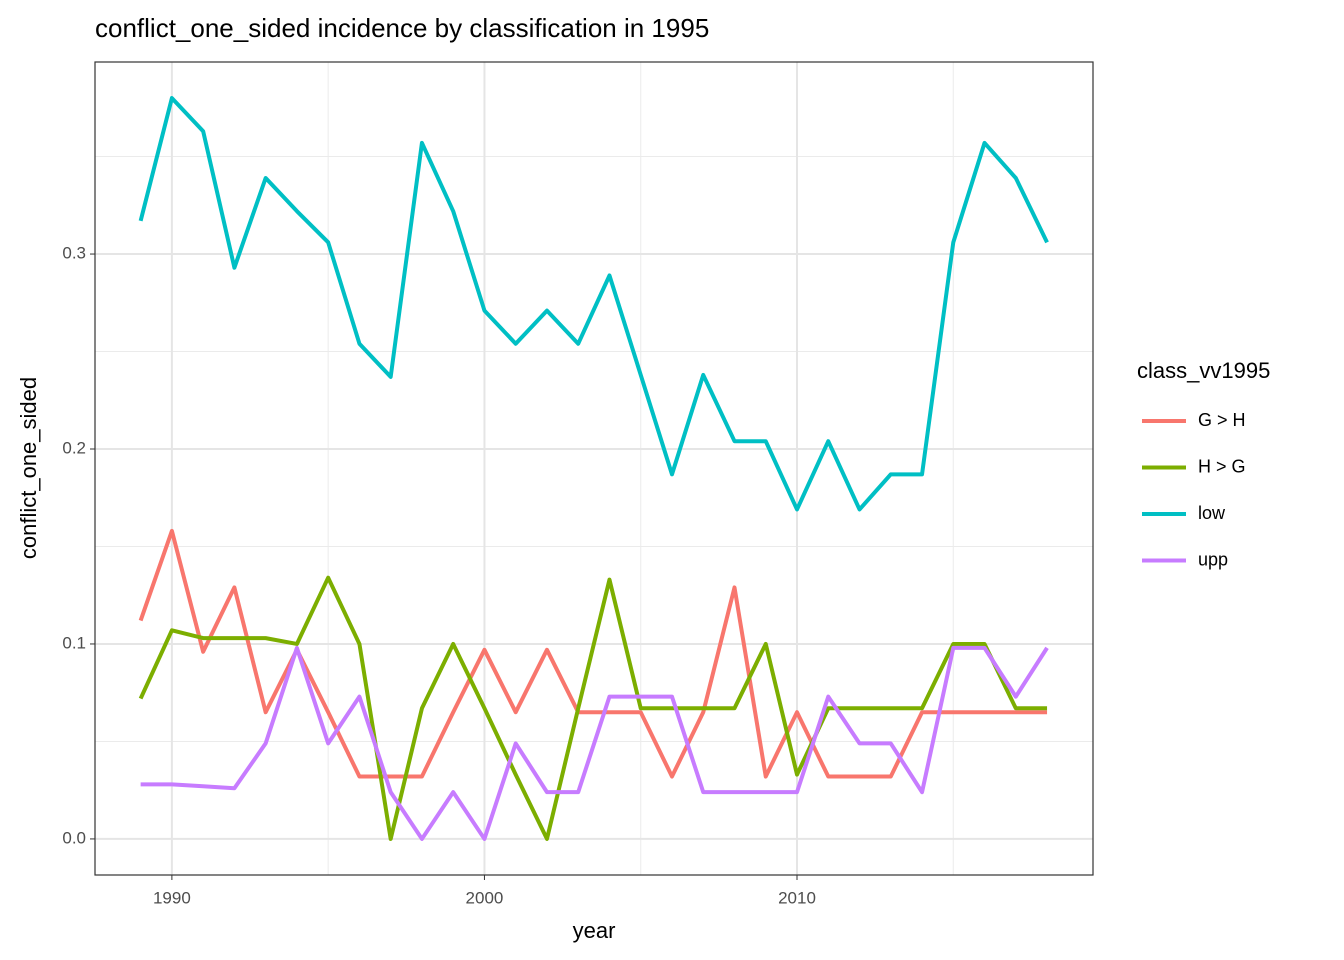 This screenshot has width=1344, height=960. Describe the element at coordinates (1222, 466) in the screenshot. I see `legend-label: H > G` at that location.